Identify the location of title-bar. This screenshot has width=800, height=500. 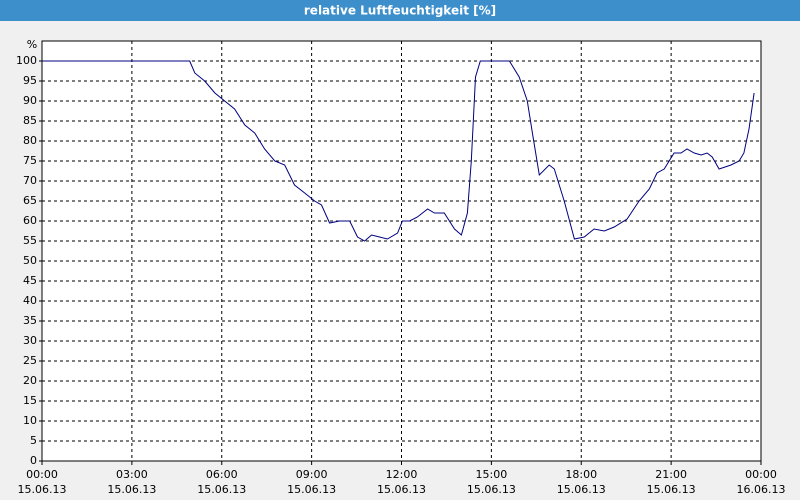
(400, 10).